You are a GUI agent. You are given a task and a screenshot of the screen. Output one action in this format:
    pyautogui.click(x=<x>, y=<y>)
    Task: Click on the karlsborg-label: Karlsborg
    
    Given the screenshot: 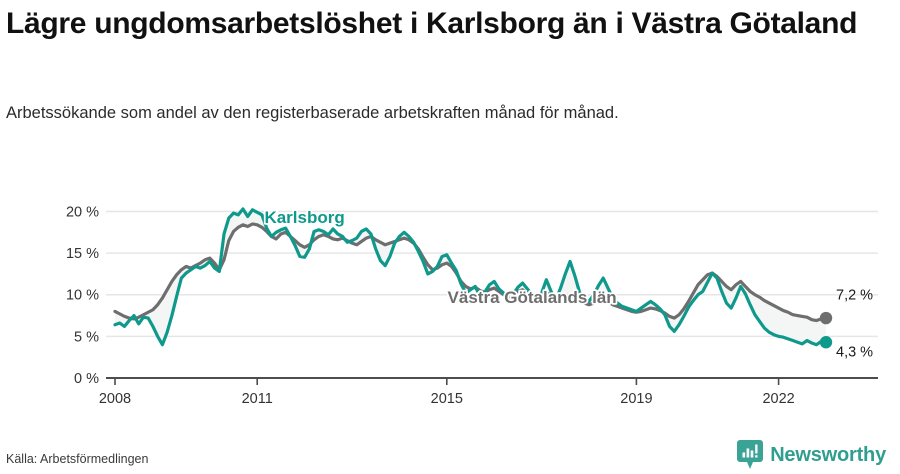 What is the action you would take?
    pyautogui.click(x=304, y=217)
    